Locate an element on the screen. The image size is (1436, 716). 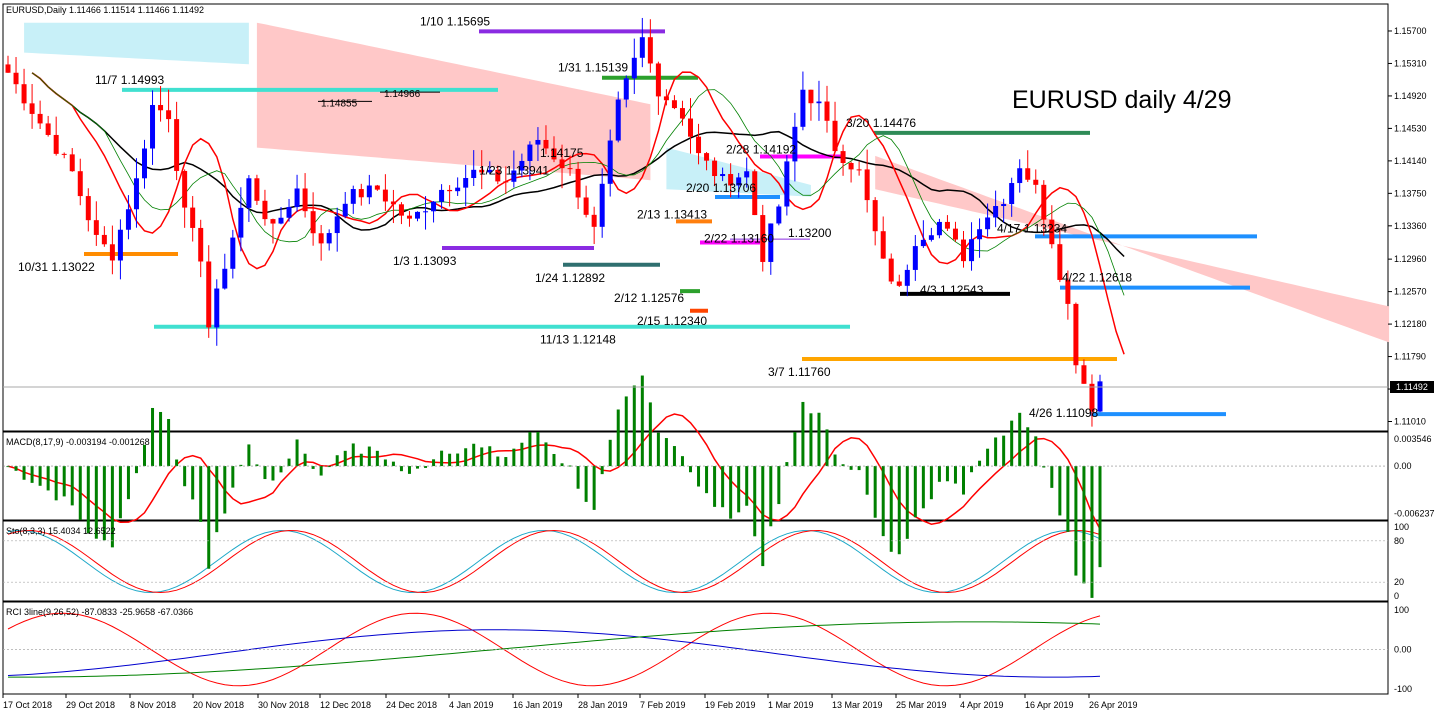
macd-axis-label: 0.003546 is located at coordinates (1413, 439).